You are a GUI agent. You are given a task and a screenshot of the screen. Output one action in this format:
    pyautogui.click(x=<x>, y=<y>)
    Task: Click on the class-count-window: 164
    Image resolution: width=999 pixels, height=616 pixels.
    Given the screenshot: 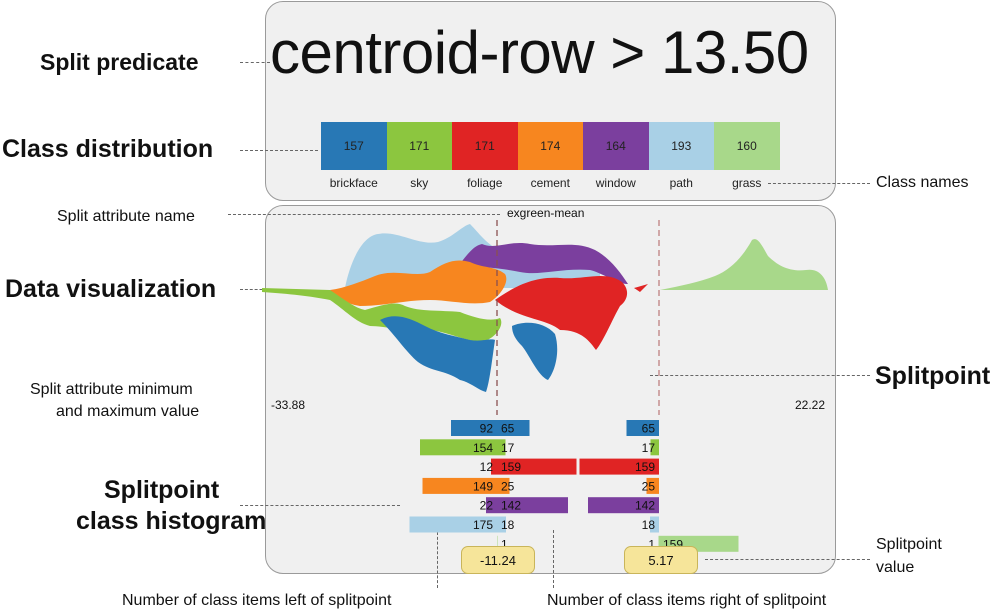 What is the action you would take?
    pyautogui.click(x=616, y=146)
    